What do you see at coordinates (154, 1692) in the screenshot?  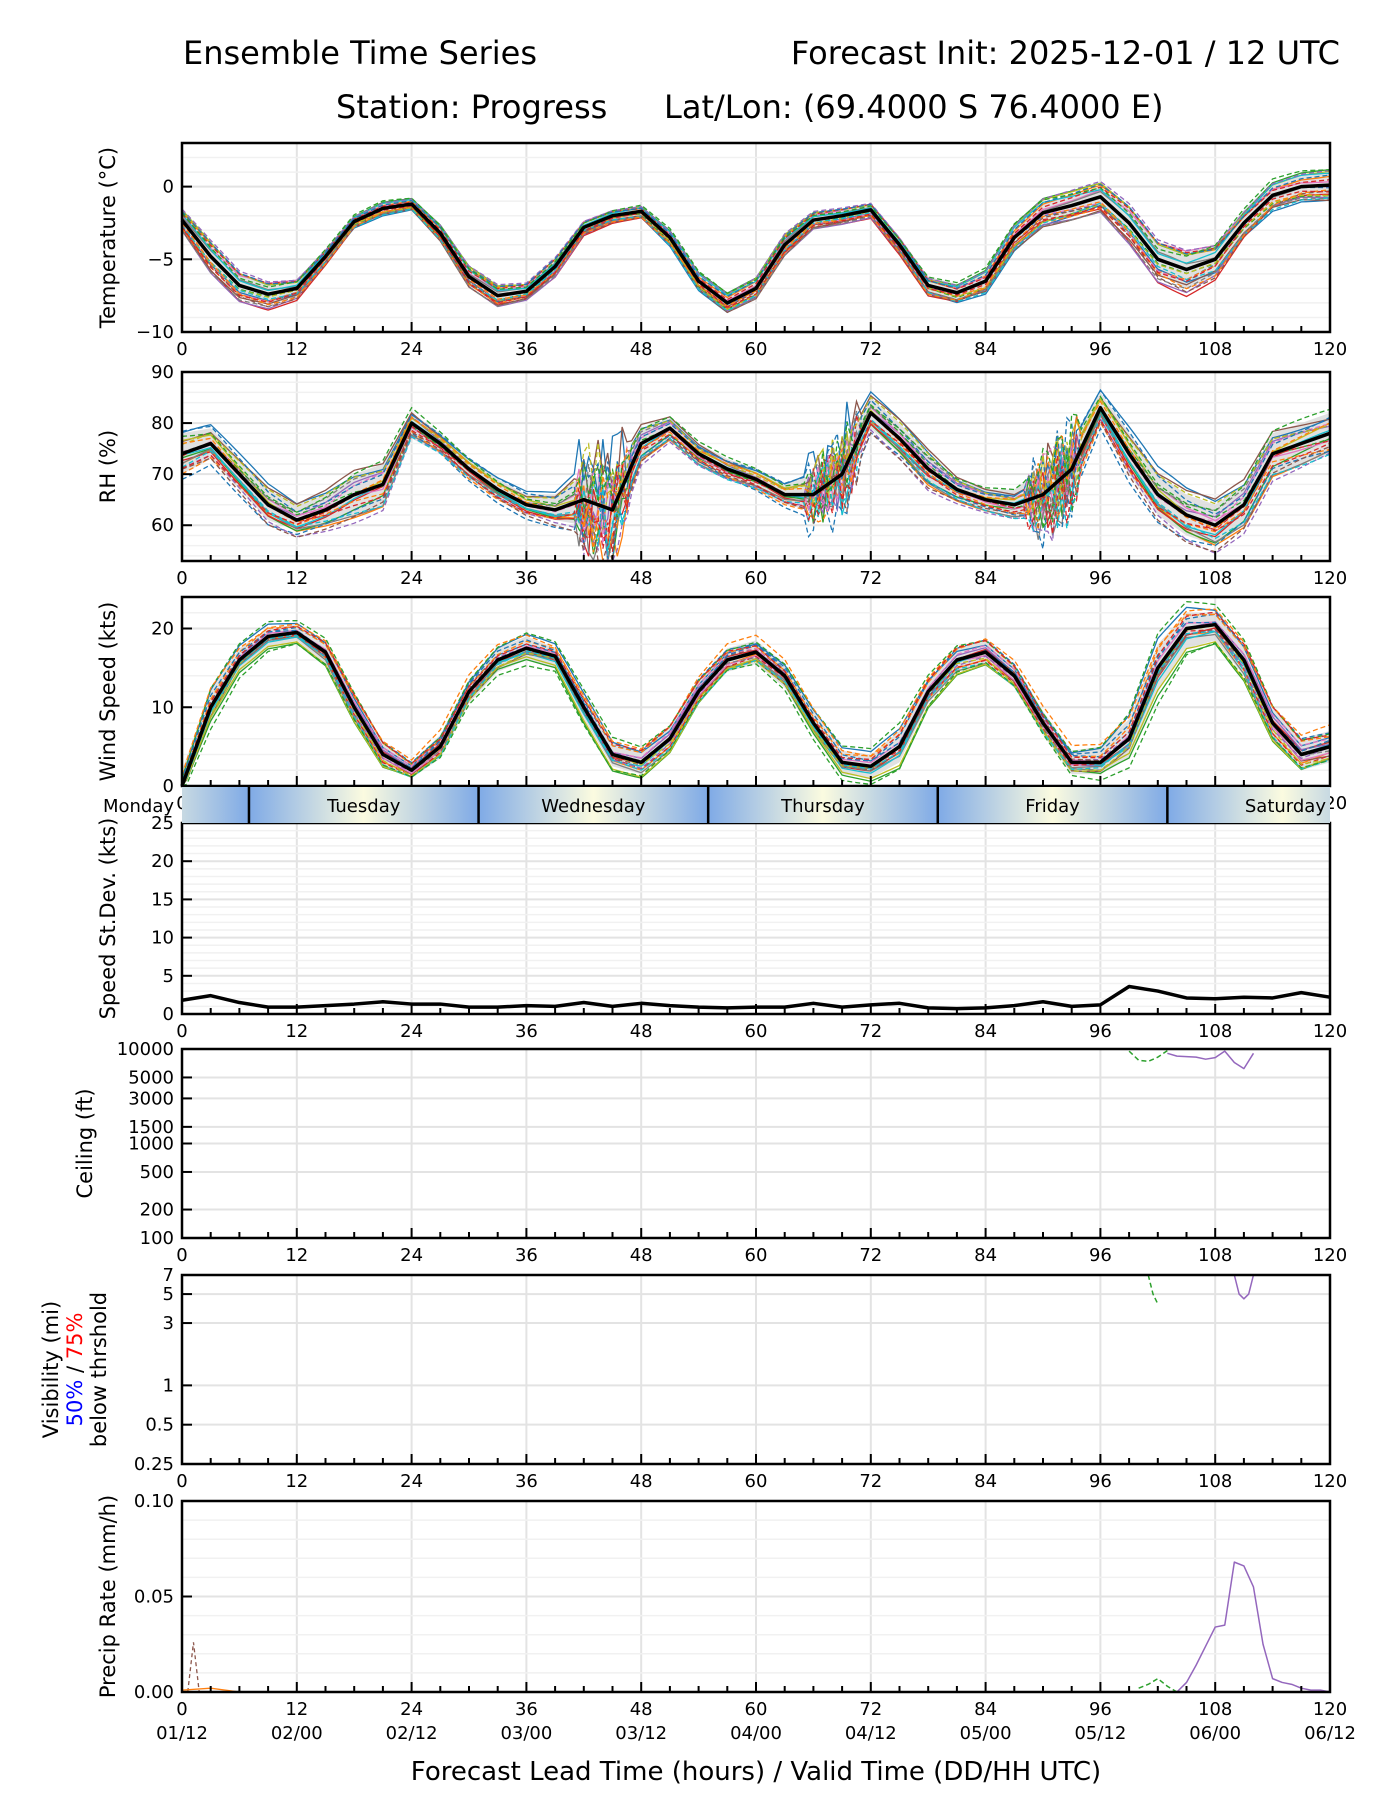 I see `y-tick-label: 0.00` at bounding box center [154, 1692].